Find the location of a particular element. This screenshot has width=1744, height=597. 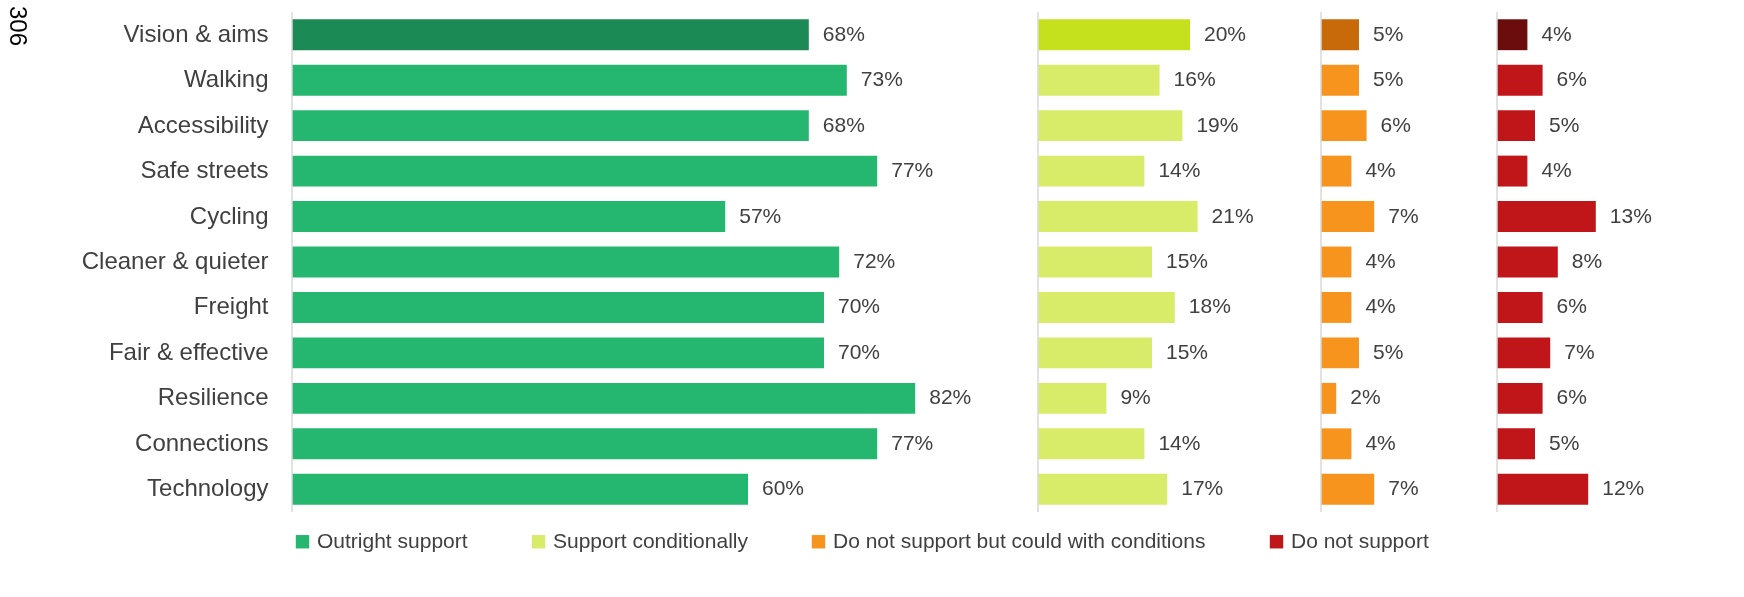

y-tick-label: Technology is located at coordinates (208, 488).